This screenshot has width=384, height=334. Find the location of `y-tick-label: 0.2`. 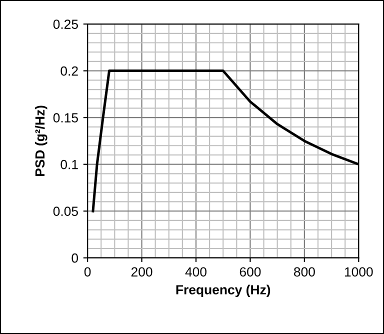

y-tick-label: 0.2 is located at coordinates (69, 71).